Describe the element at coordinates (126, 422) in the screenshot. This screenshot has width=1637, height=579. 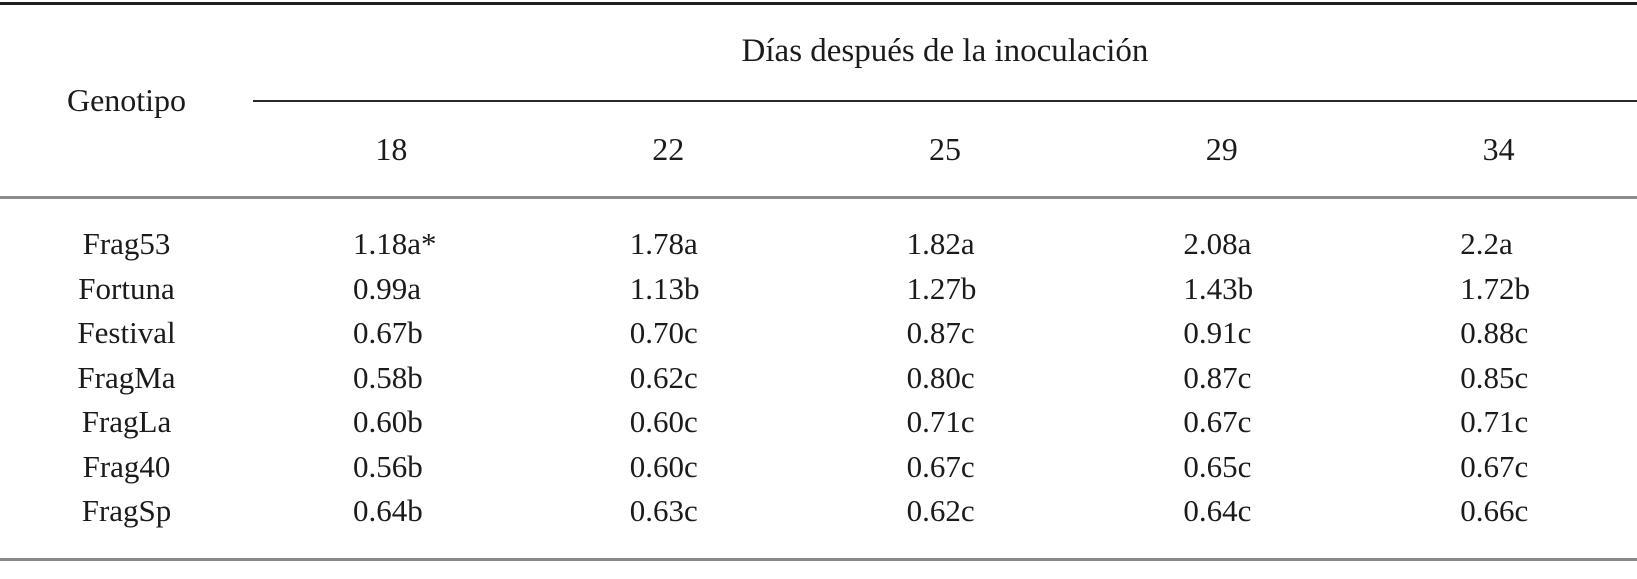
I see `row-label-fragla: FragLa` at that location.